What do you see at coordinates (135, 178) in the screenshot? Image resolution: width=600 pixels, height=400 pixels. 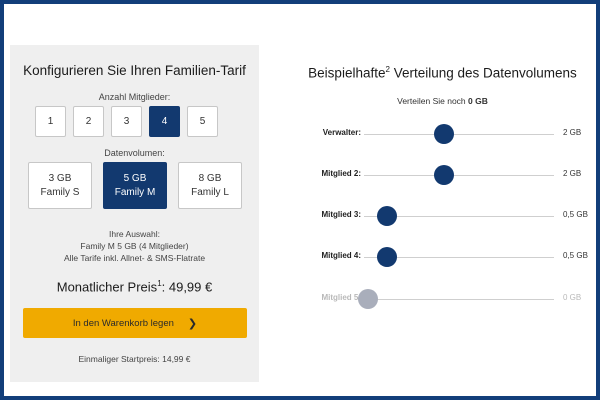 I see `plan-gb: 5 GB` at bounding box center [135, 178].